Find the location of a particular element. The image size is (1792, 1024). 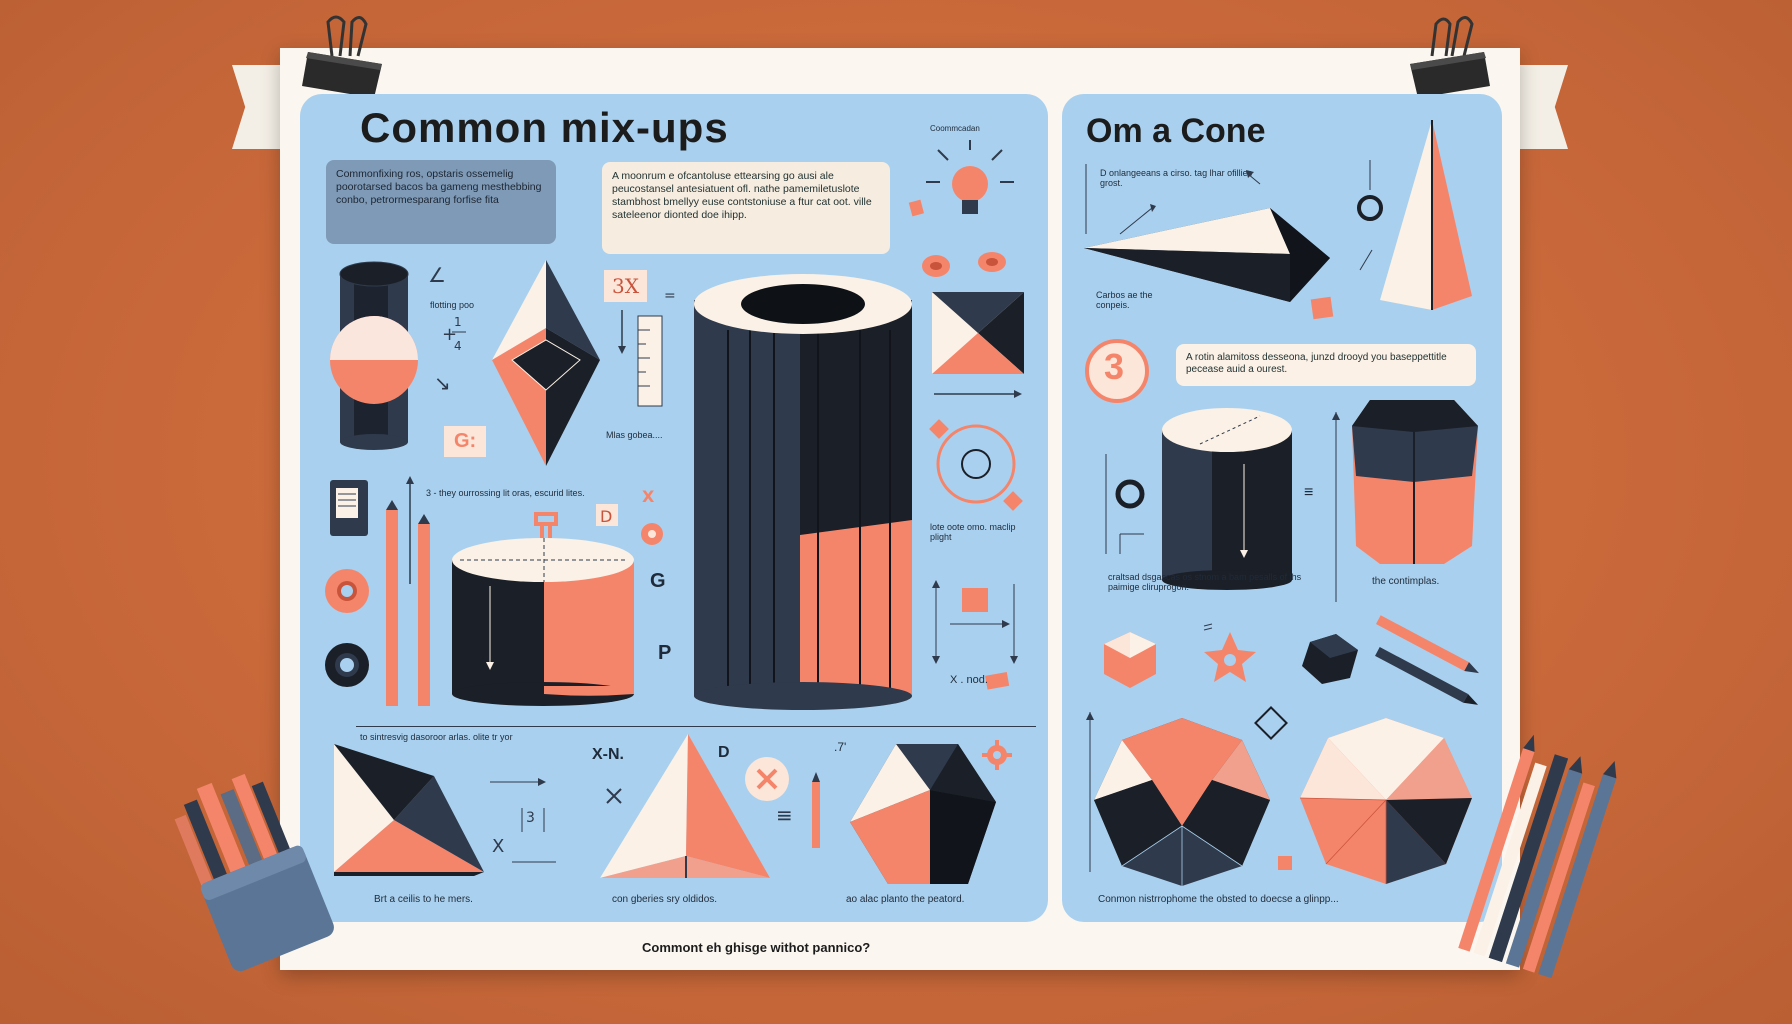

octagonal-prism-shape is located at coordinates (1415, 482).